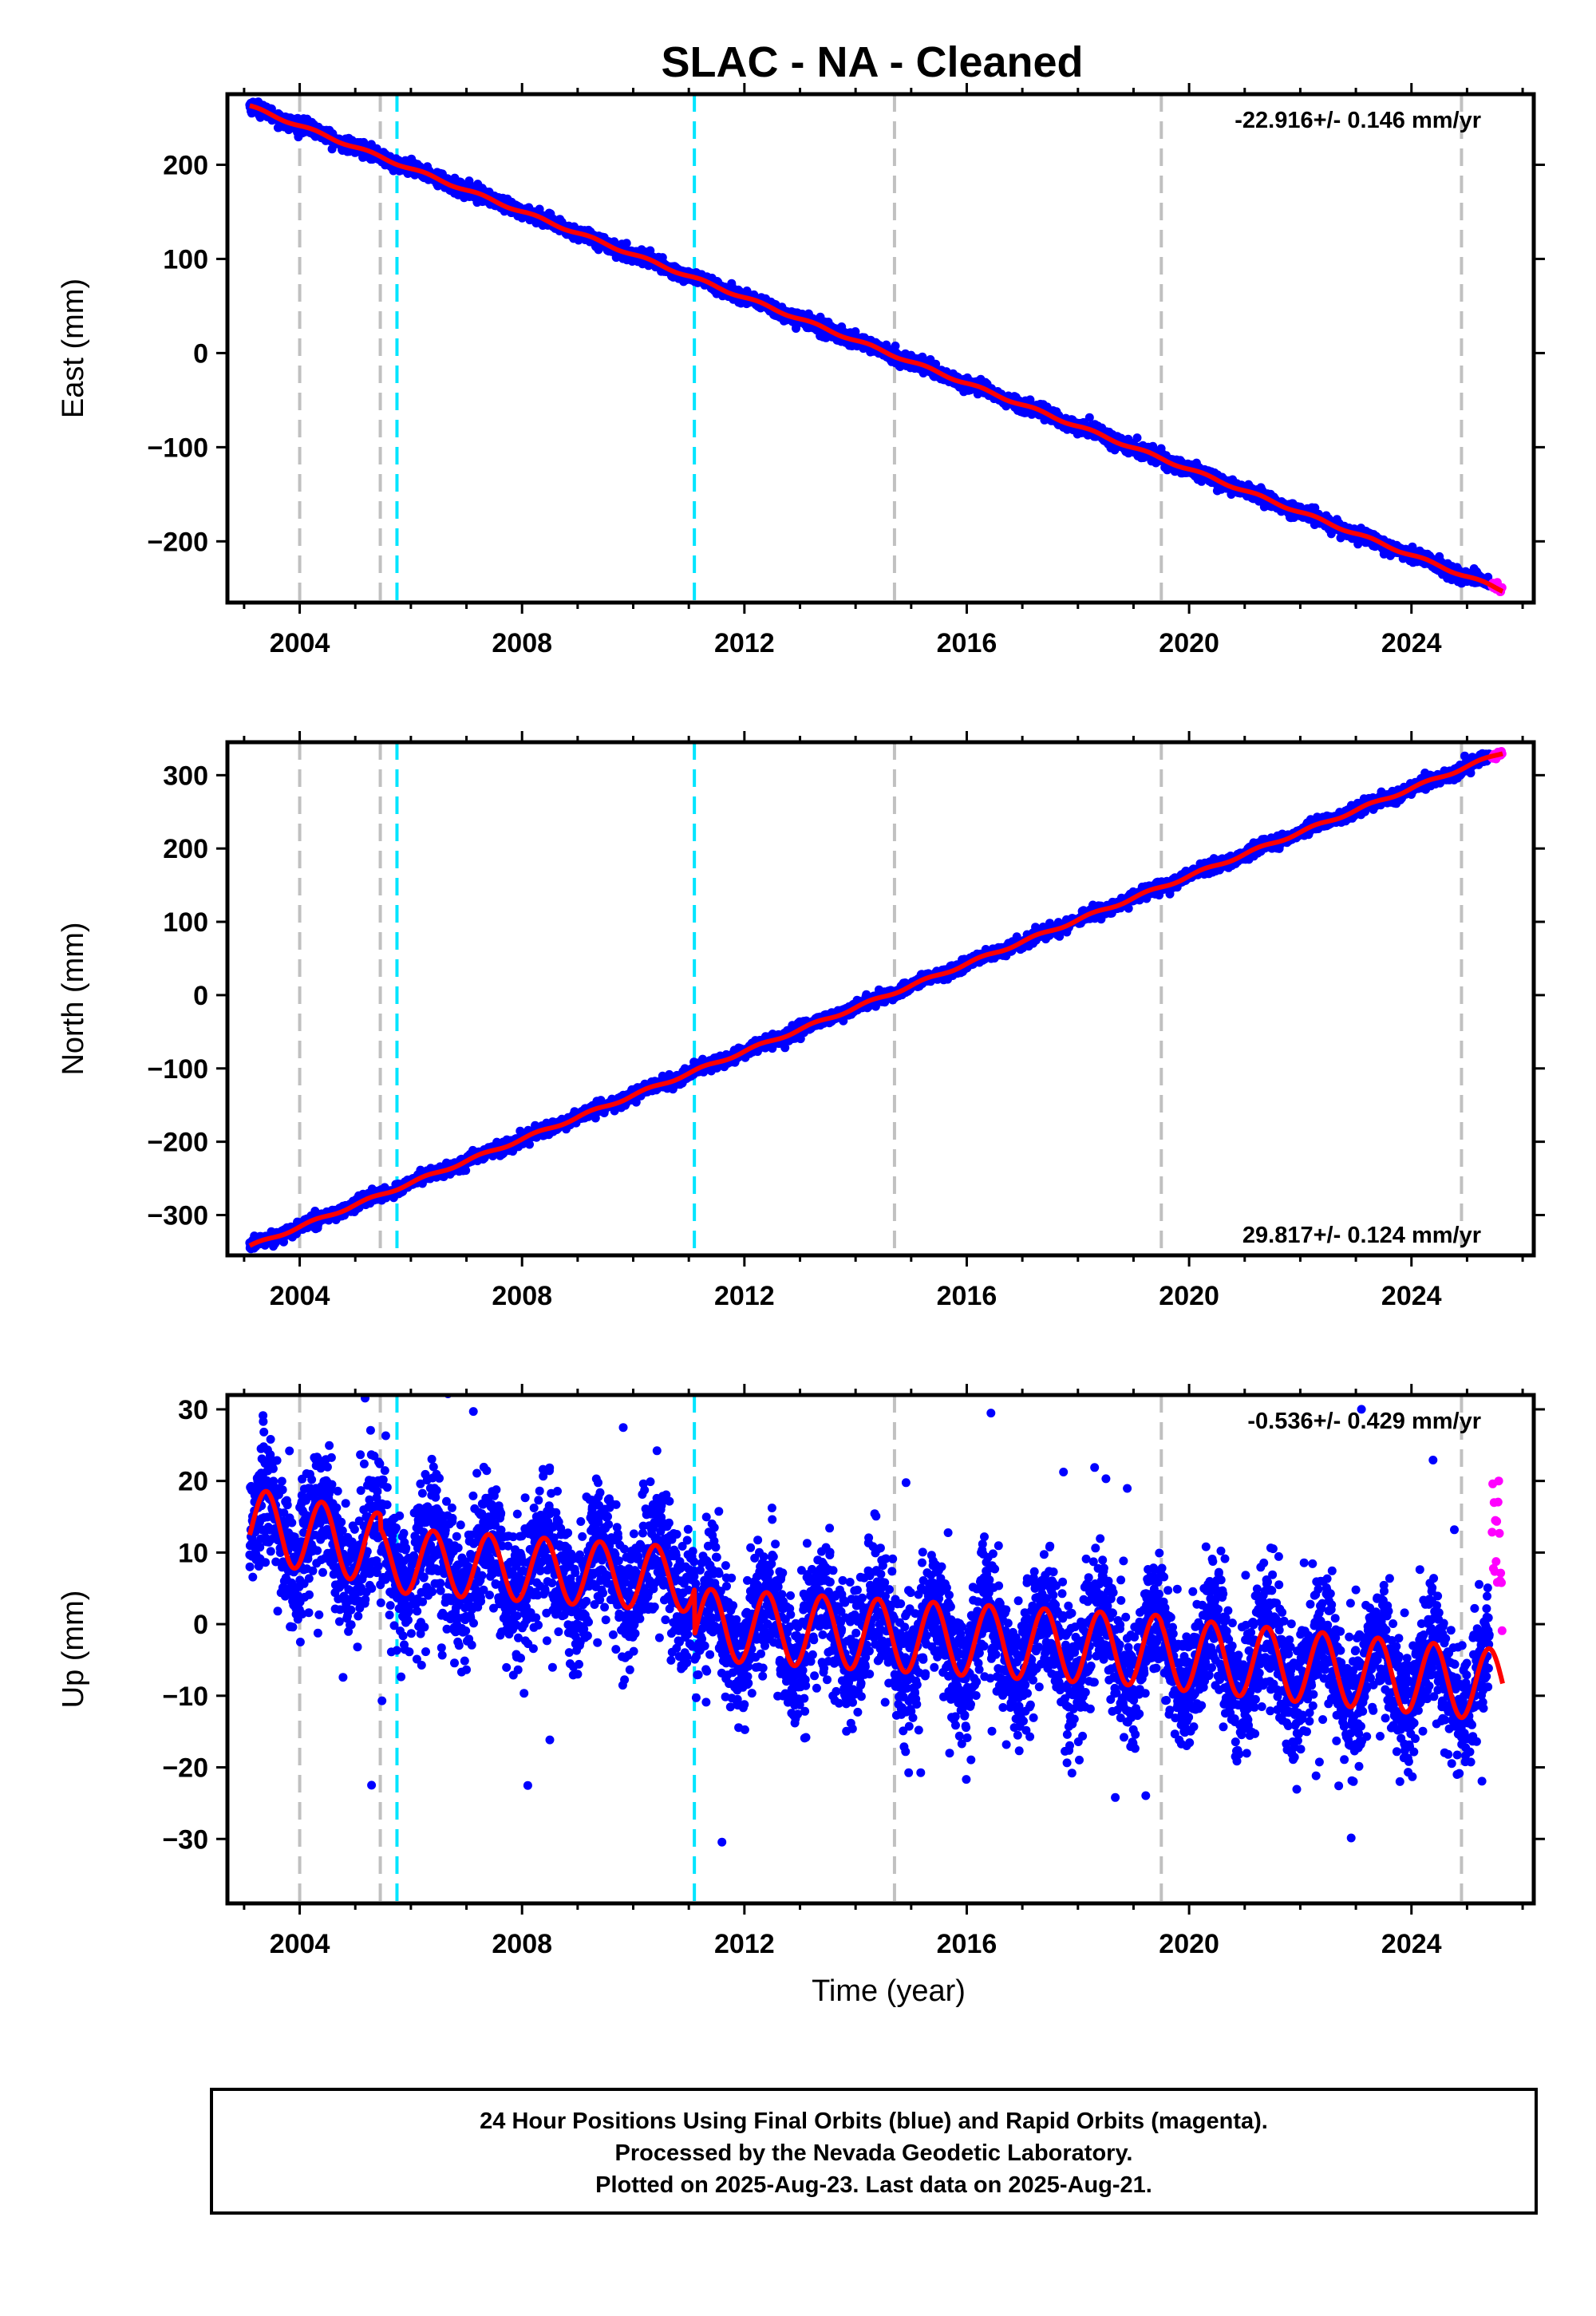 This screenshot has width=1596, height=2316. I want to click on east-rate-text: -22.916+/- 0.146 mm/yr, so click(1358, 120).